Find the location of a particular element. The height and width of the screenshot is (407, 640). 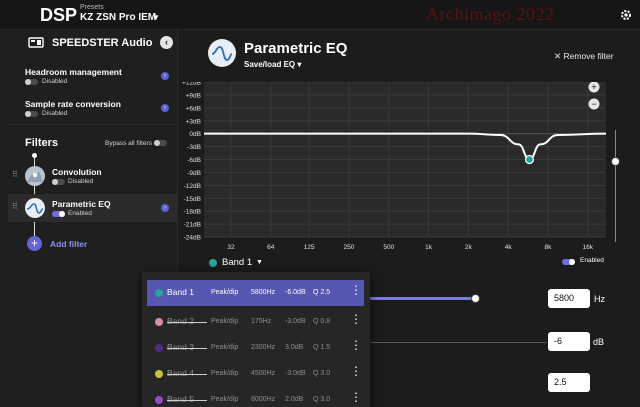

gain-slider-track is located at coordinates (458, 342).